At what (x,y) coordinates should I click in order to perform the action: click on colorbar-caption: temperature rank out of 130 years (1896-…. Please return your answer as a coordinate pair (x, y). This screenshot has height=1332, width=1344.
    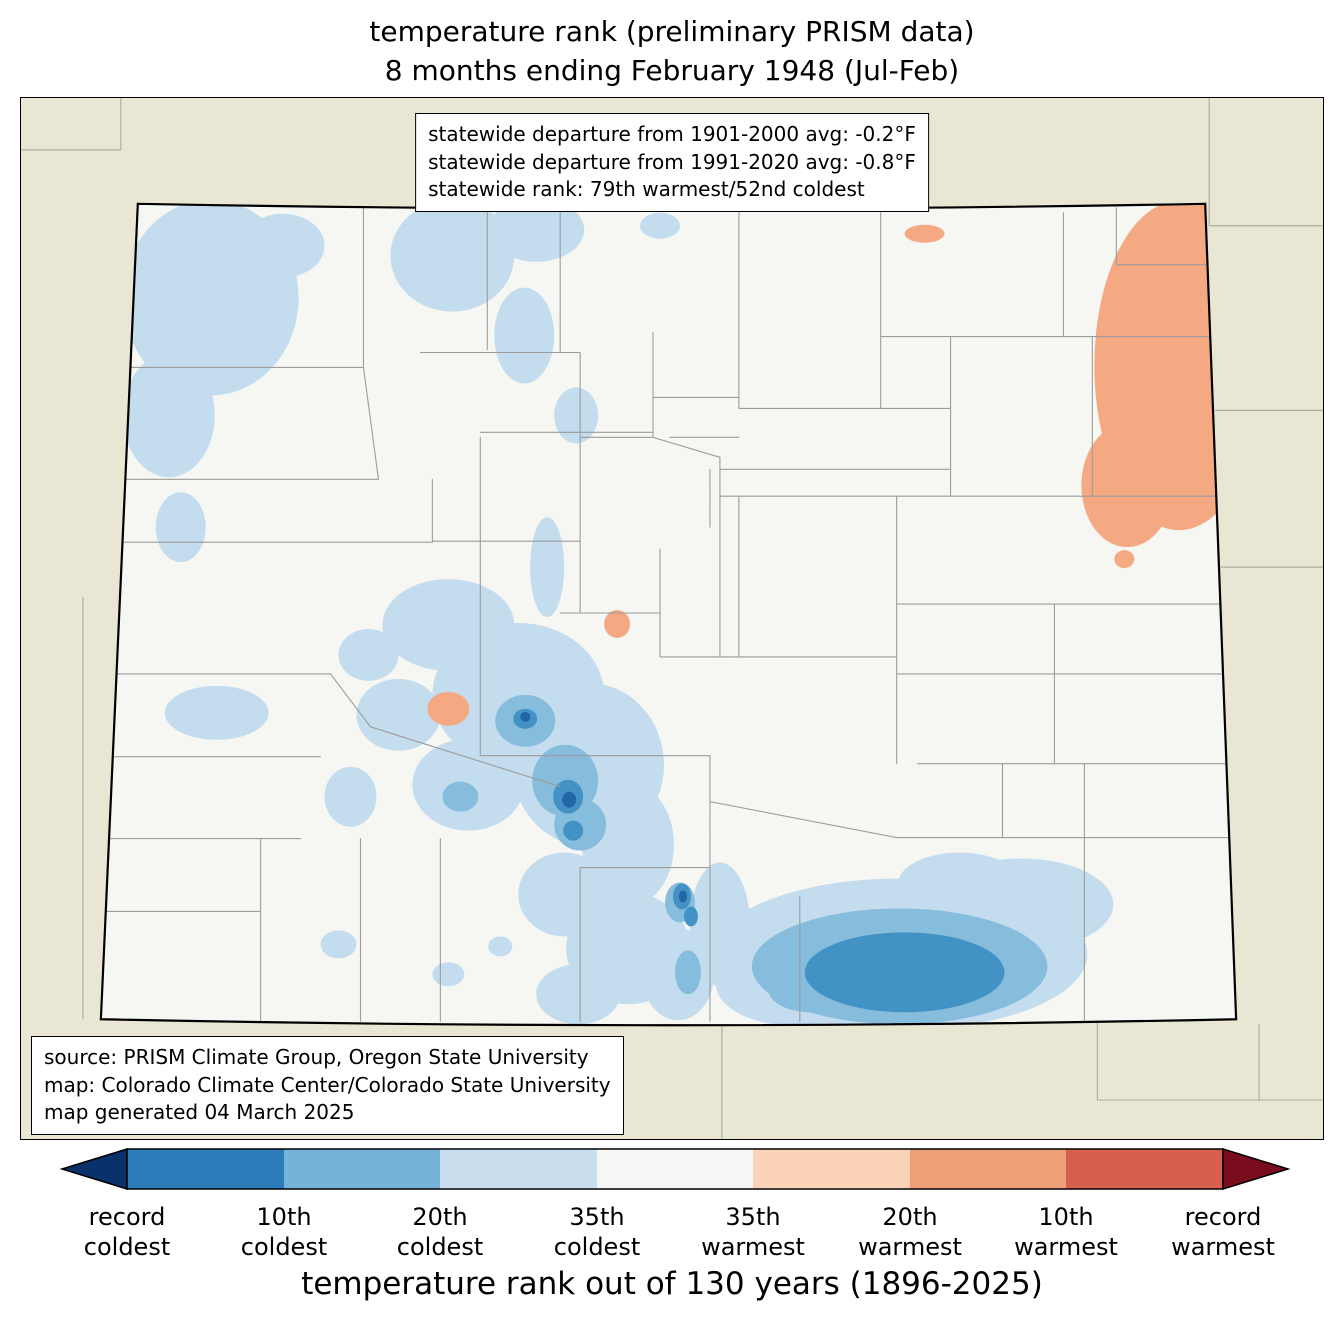
    Looking at the image, I should click on (672, 1284).